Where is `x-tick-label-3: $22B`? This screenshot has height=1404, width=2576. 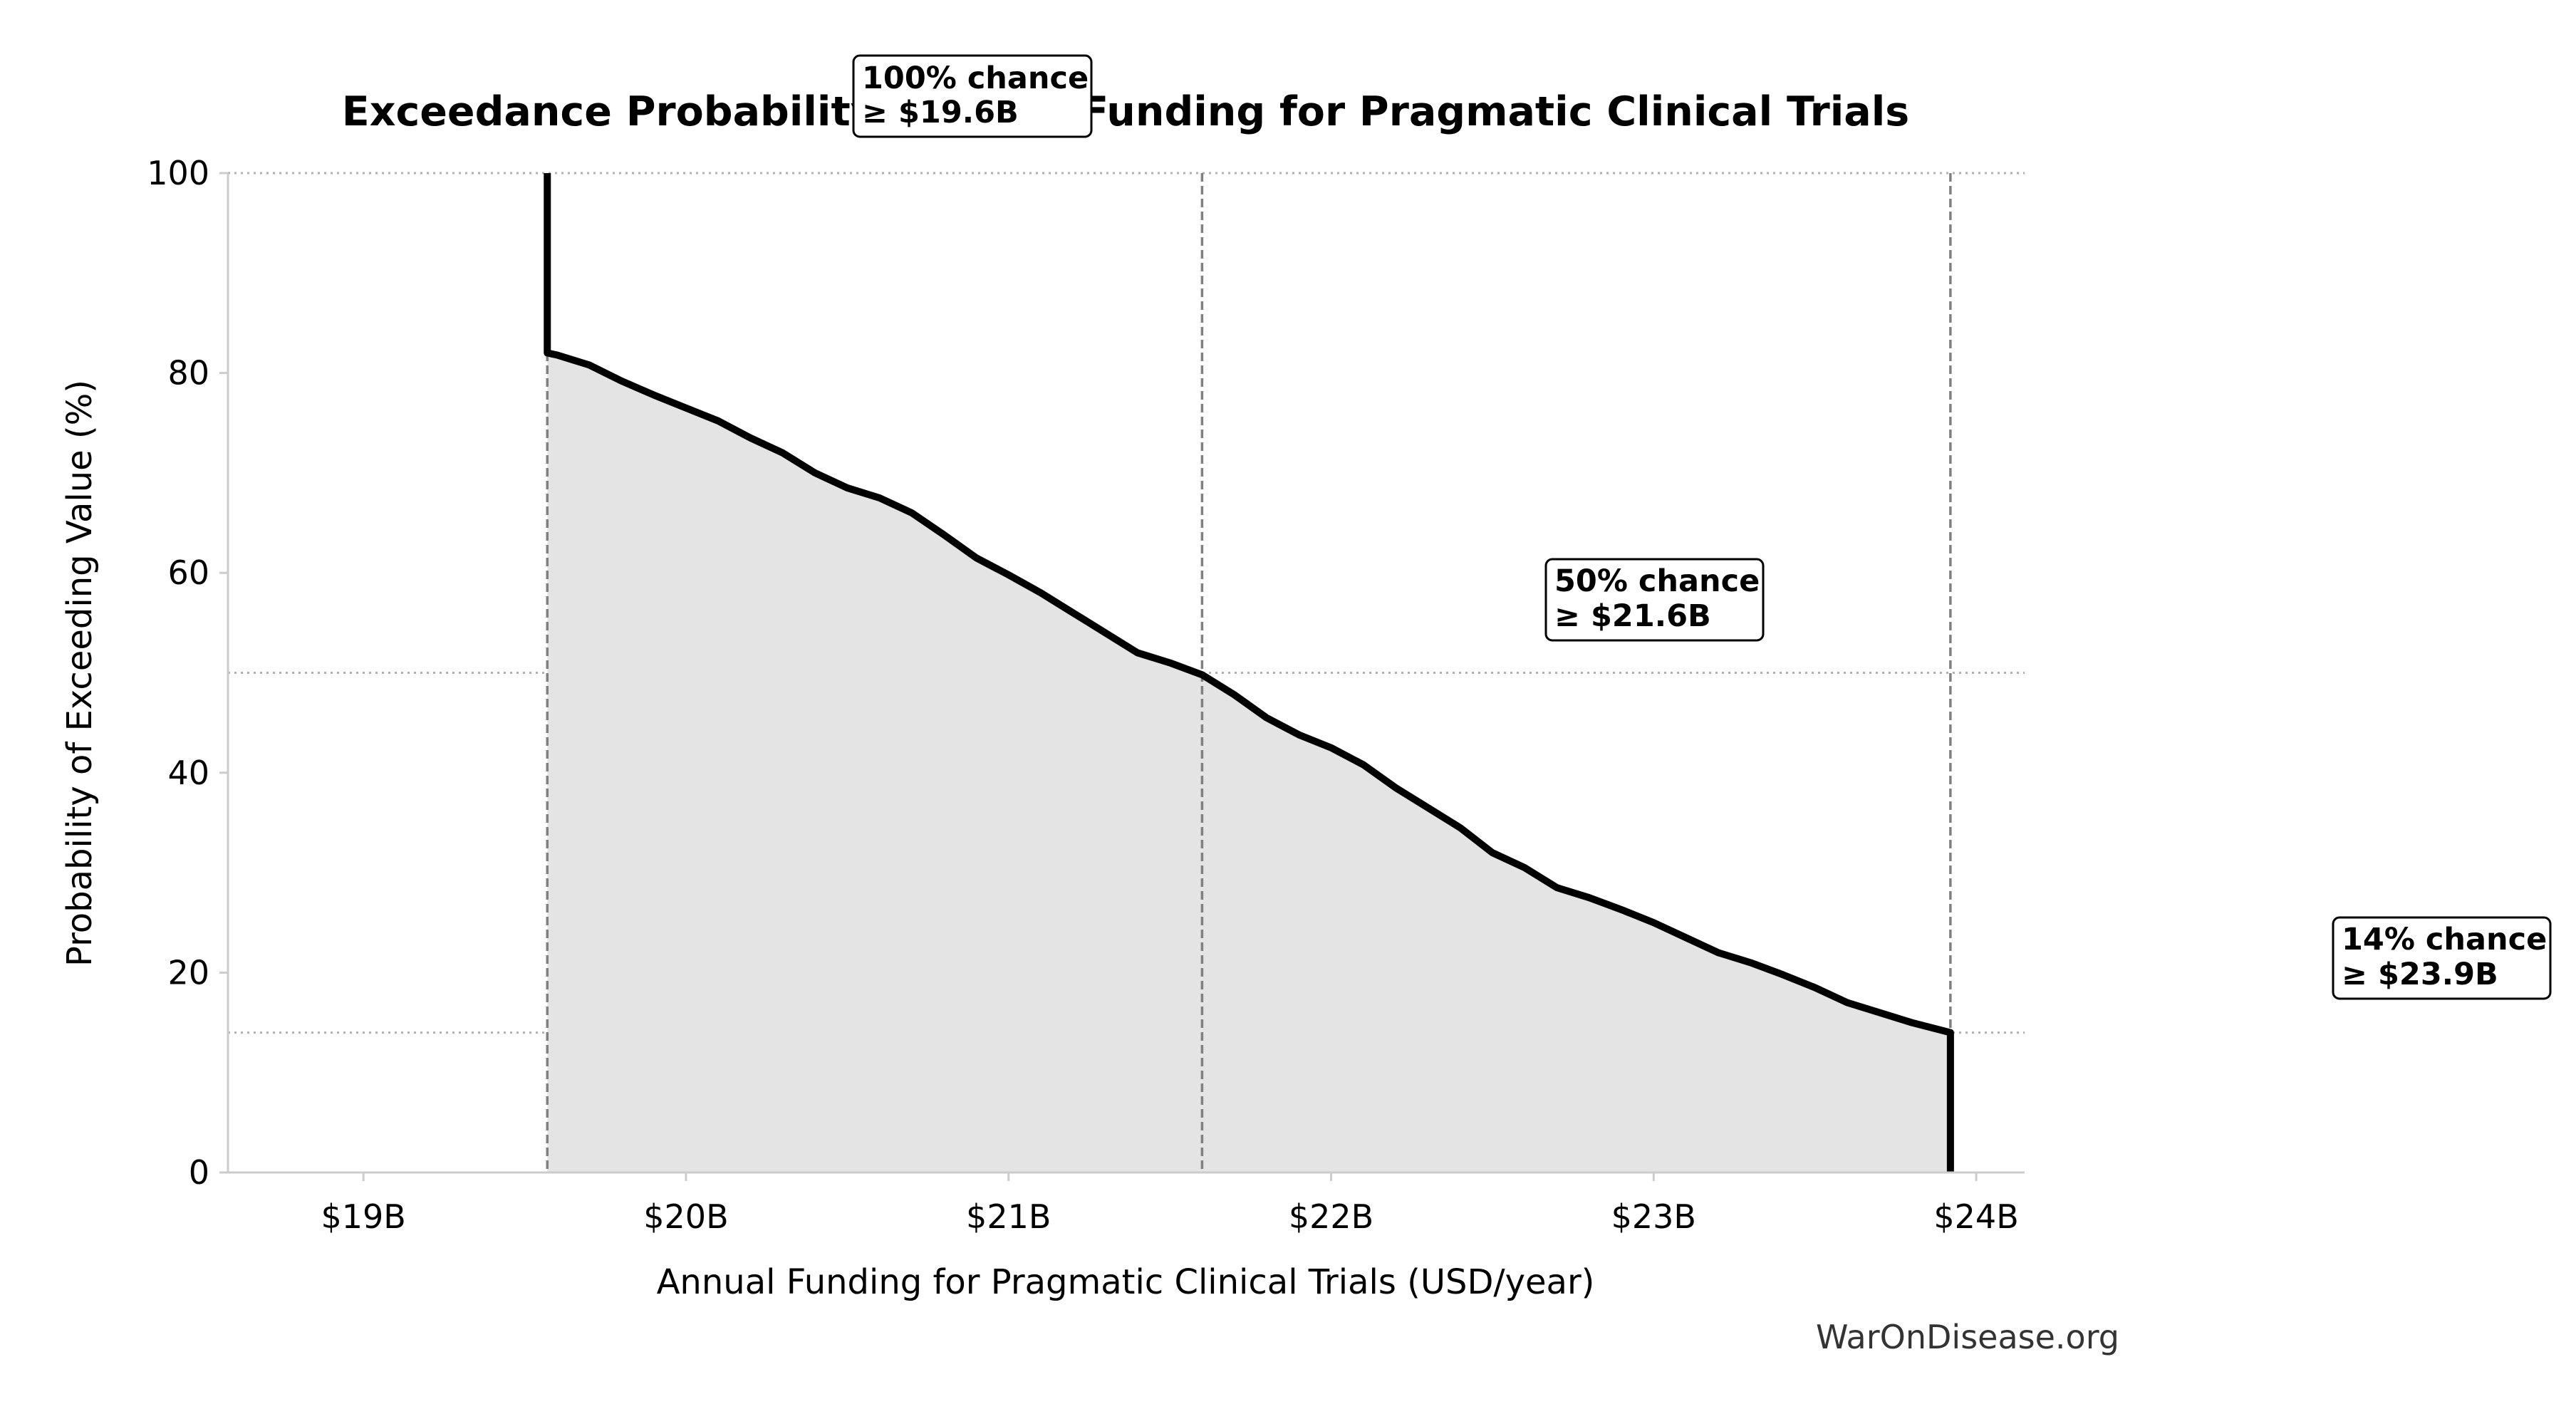 x-tick-label-3: $22B is located at coordinates (1331, 1216).